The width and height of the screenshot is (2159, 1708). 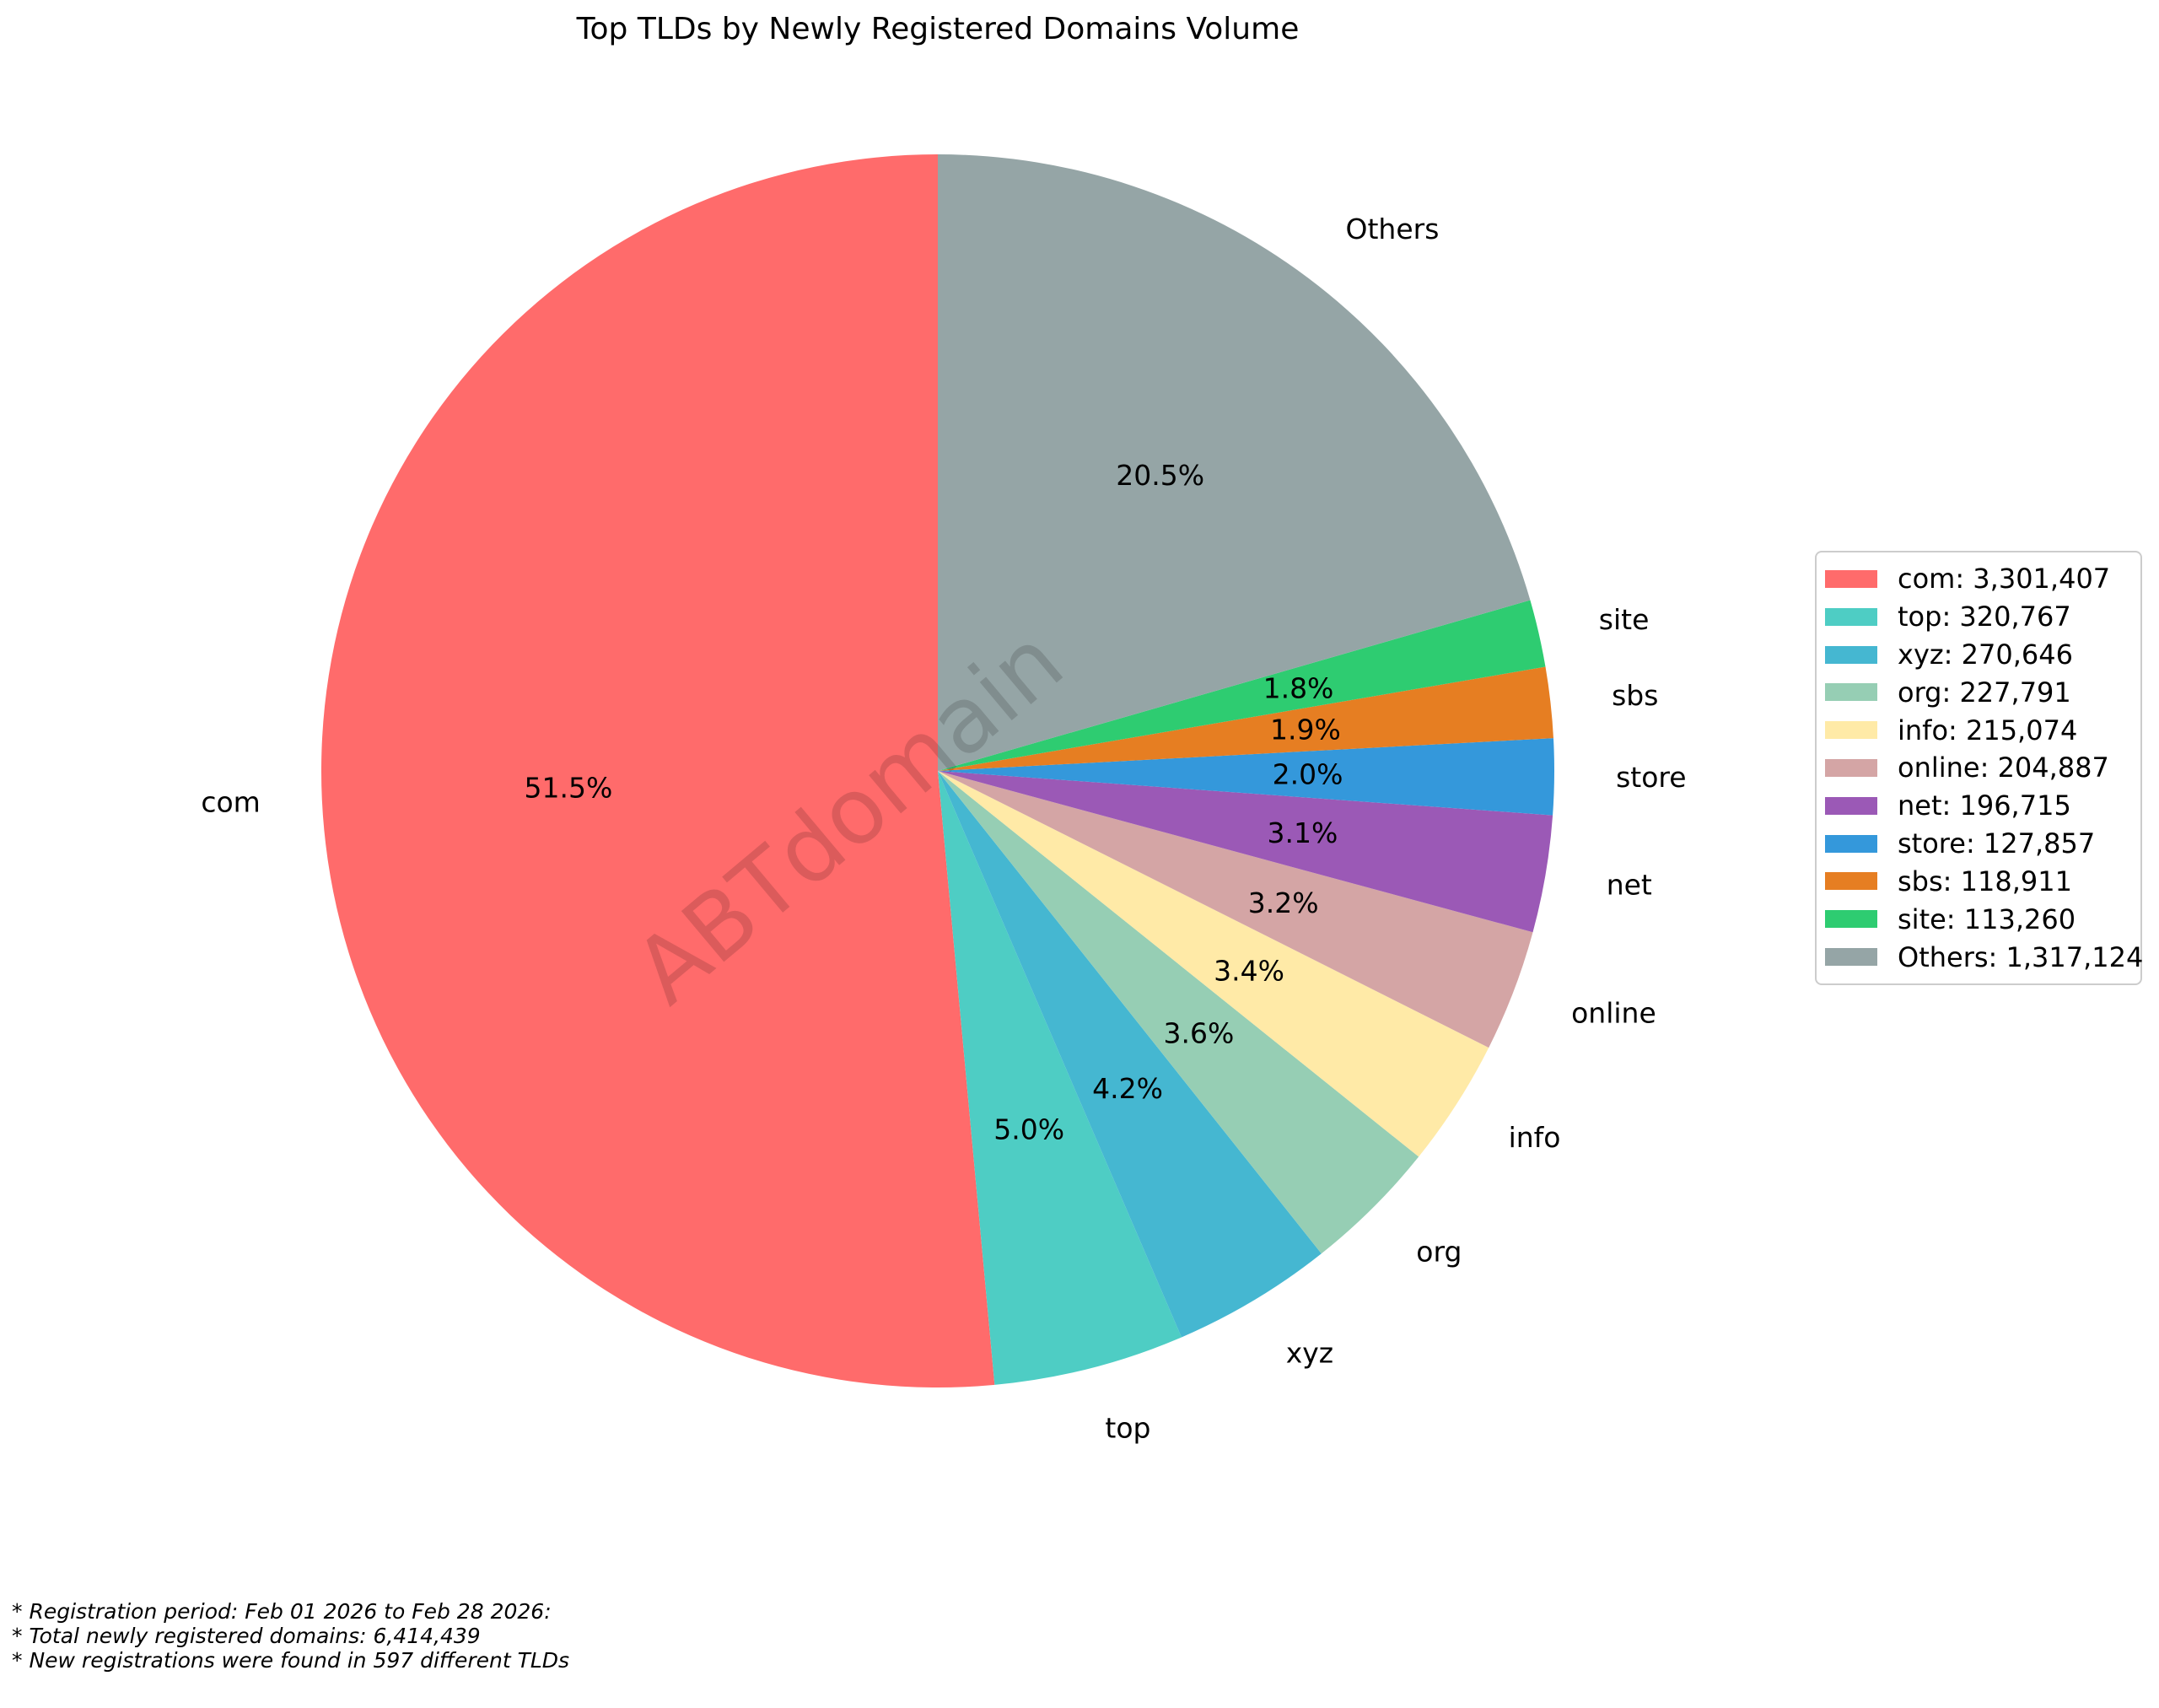 What do you see at coordinates (1851, 767) in the screenshot?
I see `legend-swatch-online` at bounding box center [1851, 767].